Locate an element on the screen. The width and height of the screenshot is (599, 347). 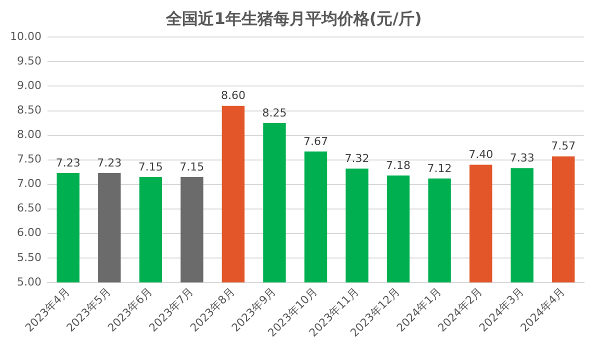
y-tick-label: 5.00 is located at coordinates (29, 281).